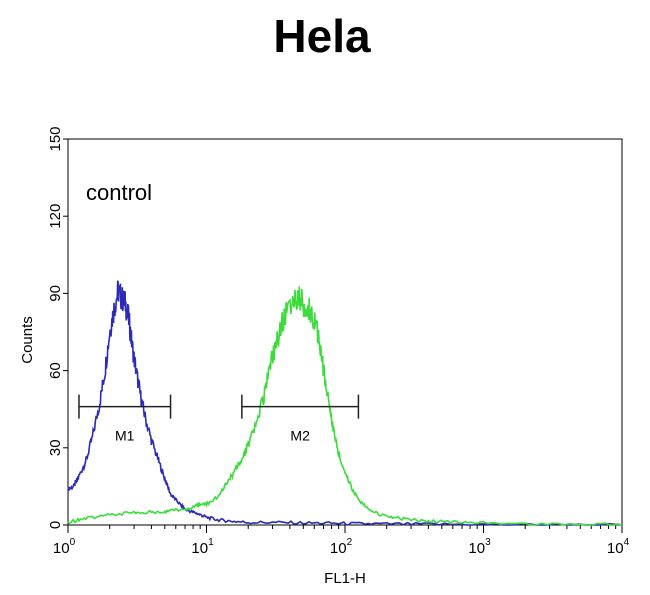  I want to click on x-tick-exponent: 2, so click(350, 542).